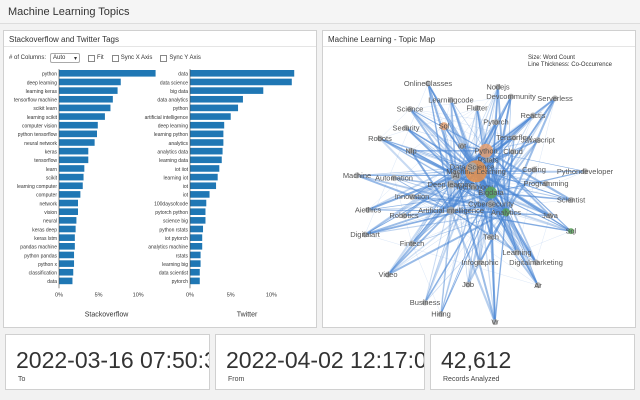 The image size is (640, 400). I want to click on fit-checkbox, so click(92, 58).